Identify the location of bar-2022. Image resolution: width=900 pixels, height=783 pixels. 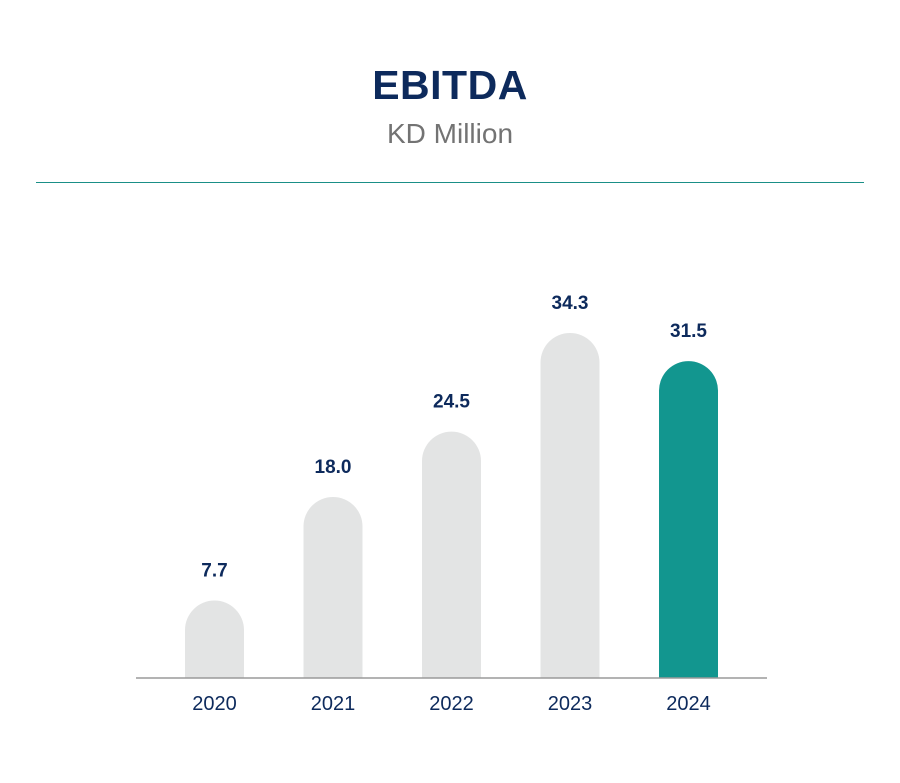
(451, 554).